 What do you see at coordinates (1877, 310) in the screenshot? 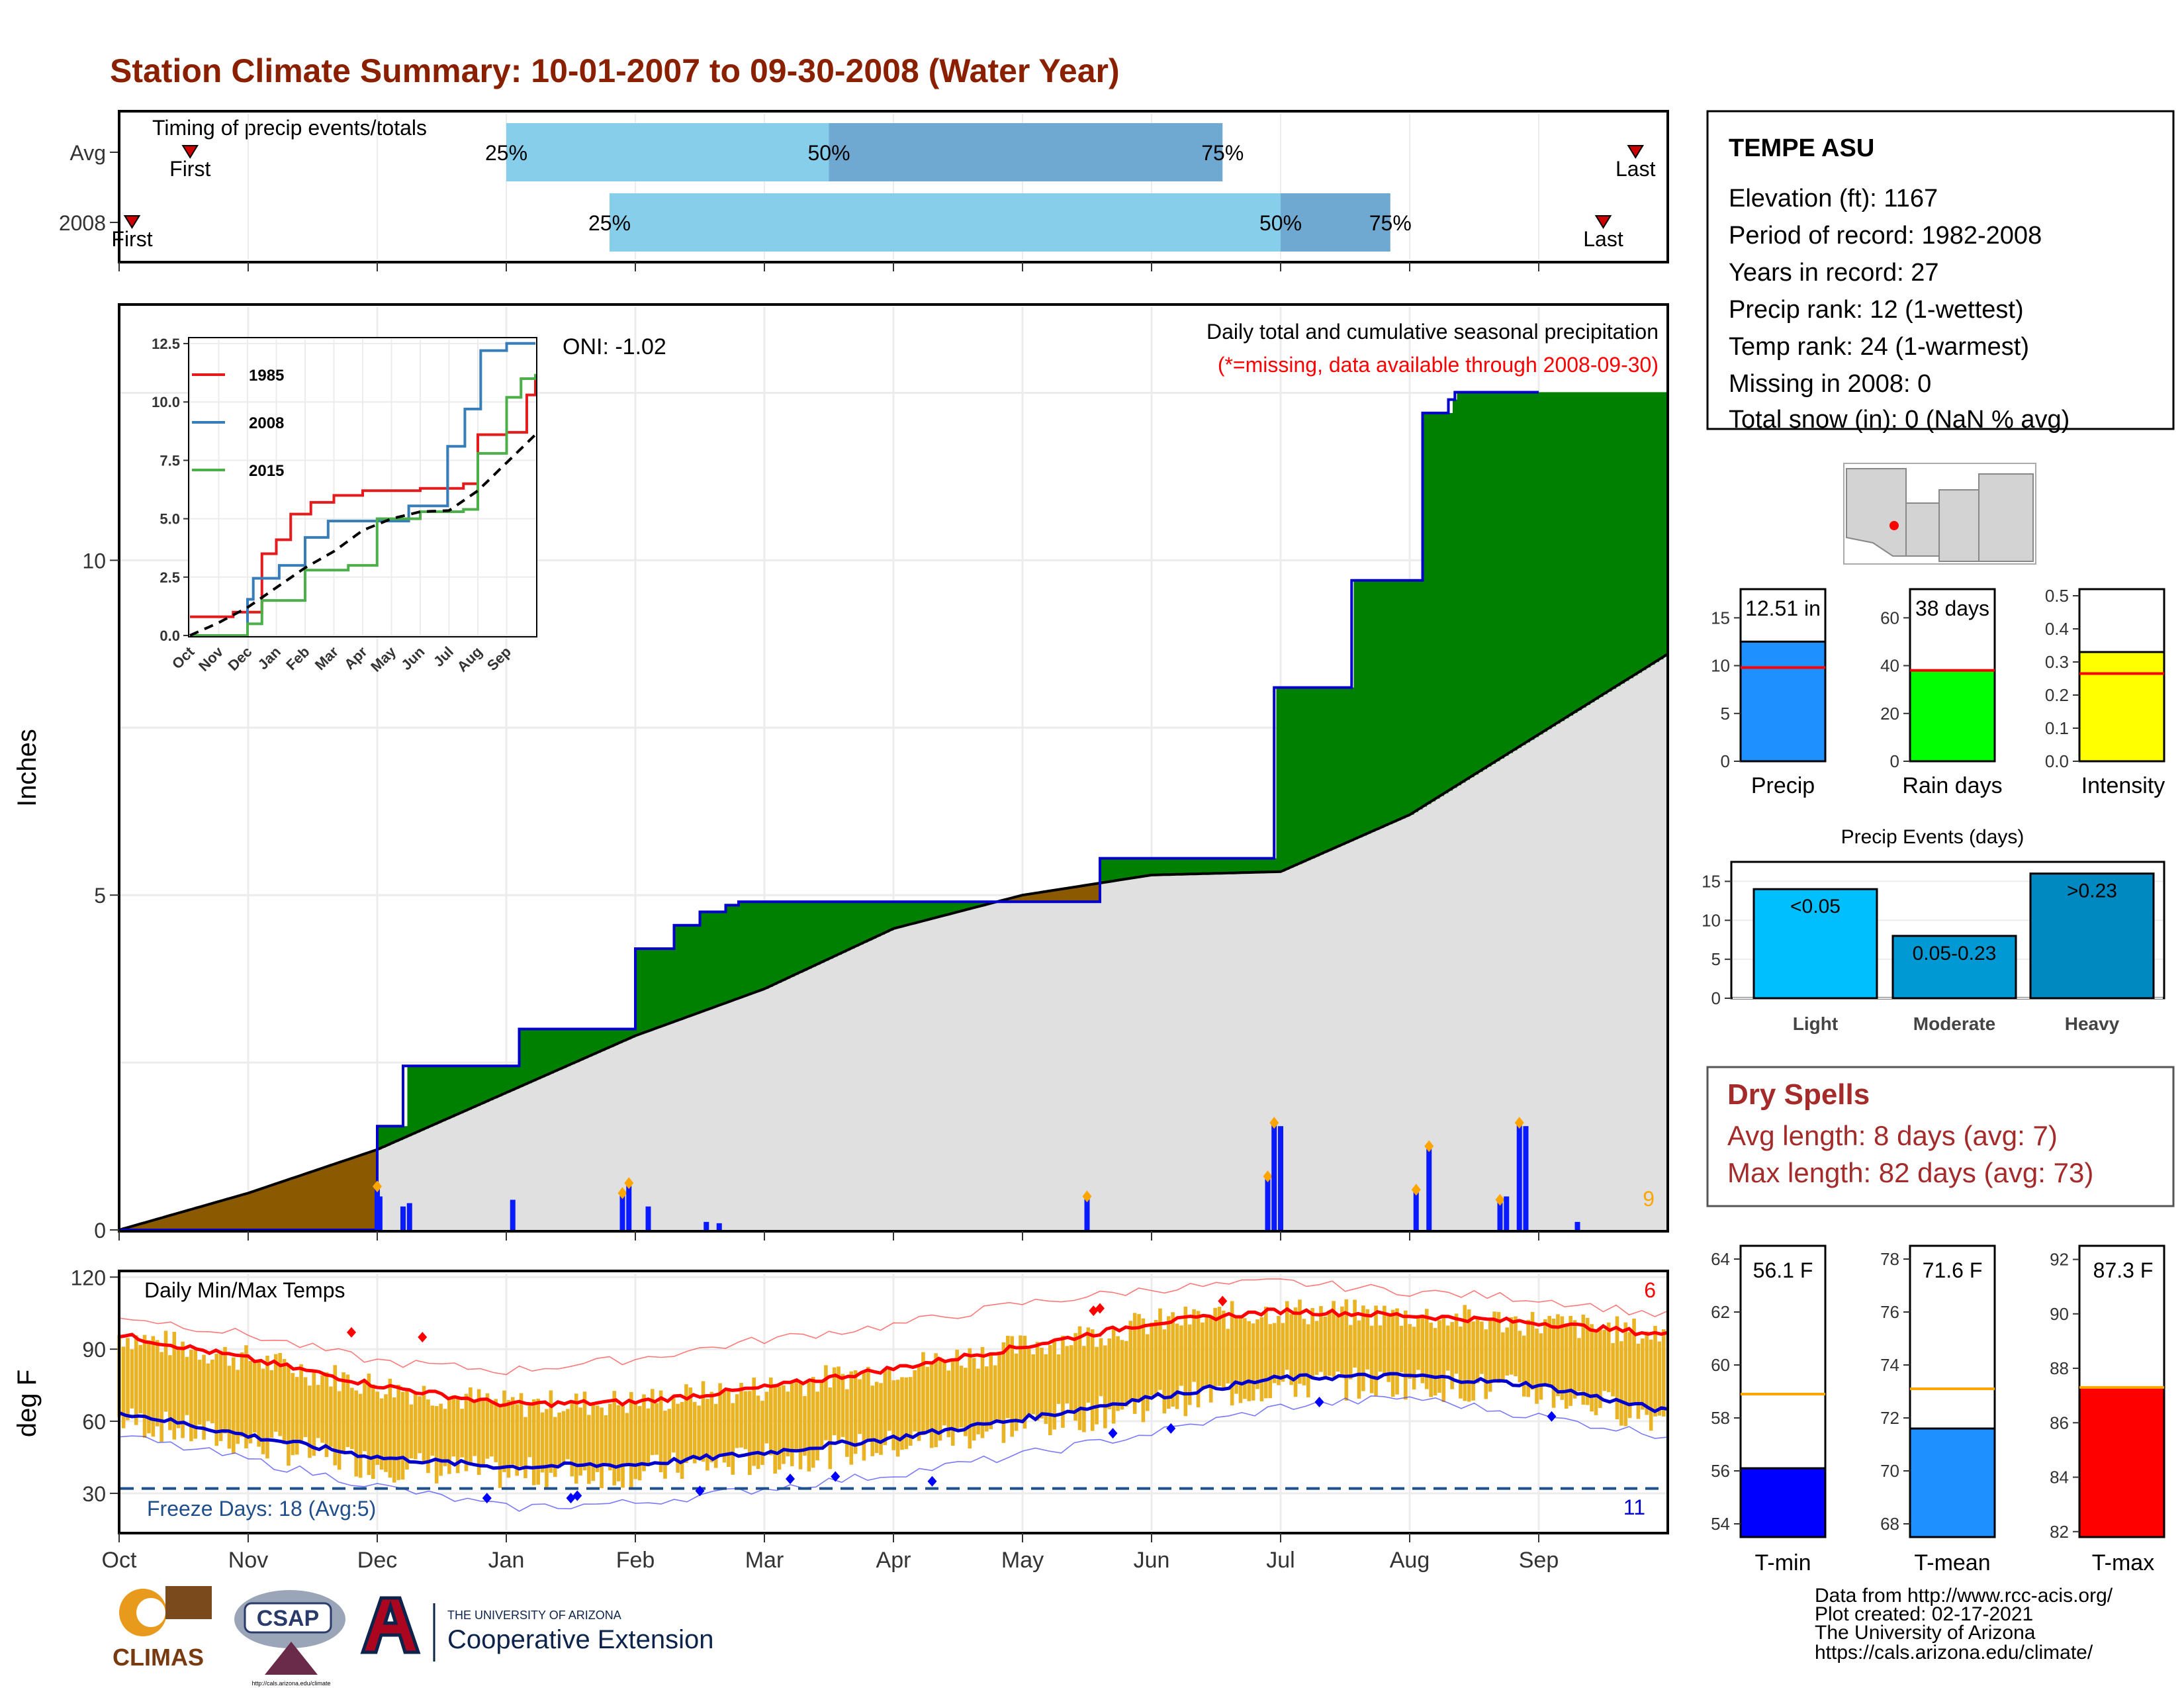
I see `station-precip-rank: Precip rank: 12 (1-wettest)` at bounding box center [1877, 310].